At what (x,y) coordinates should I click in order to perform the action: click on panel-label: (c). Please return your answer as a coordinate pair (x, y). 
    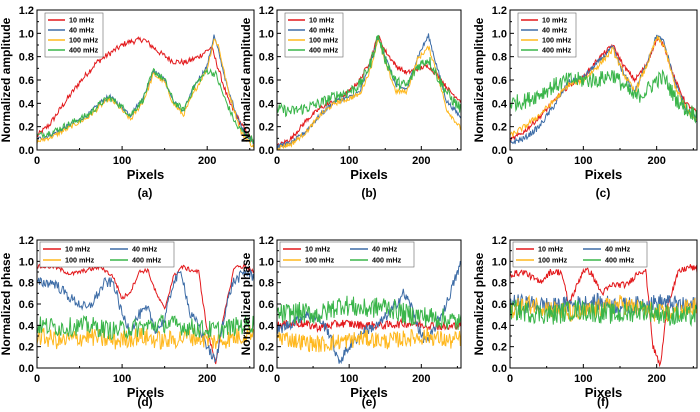
    Looking at the image, I should click on (603, 193).